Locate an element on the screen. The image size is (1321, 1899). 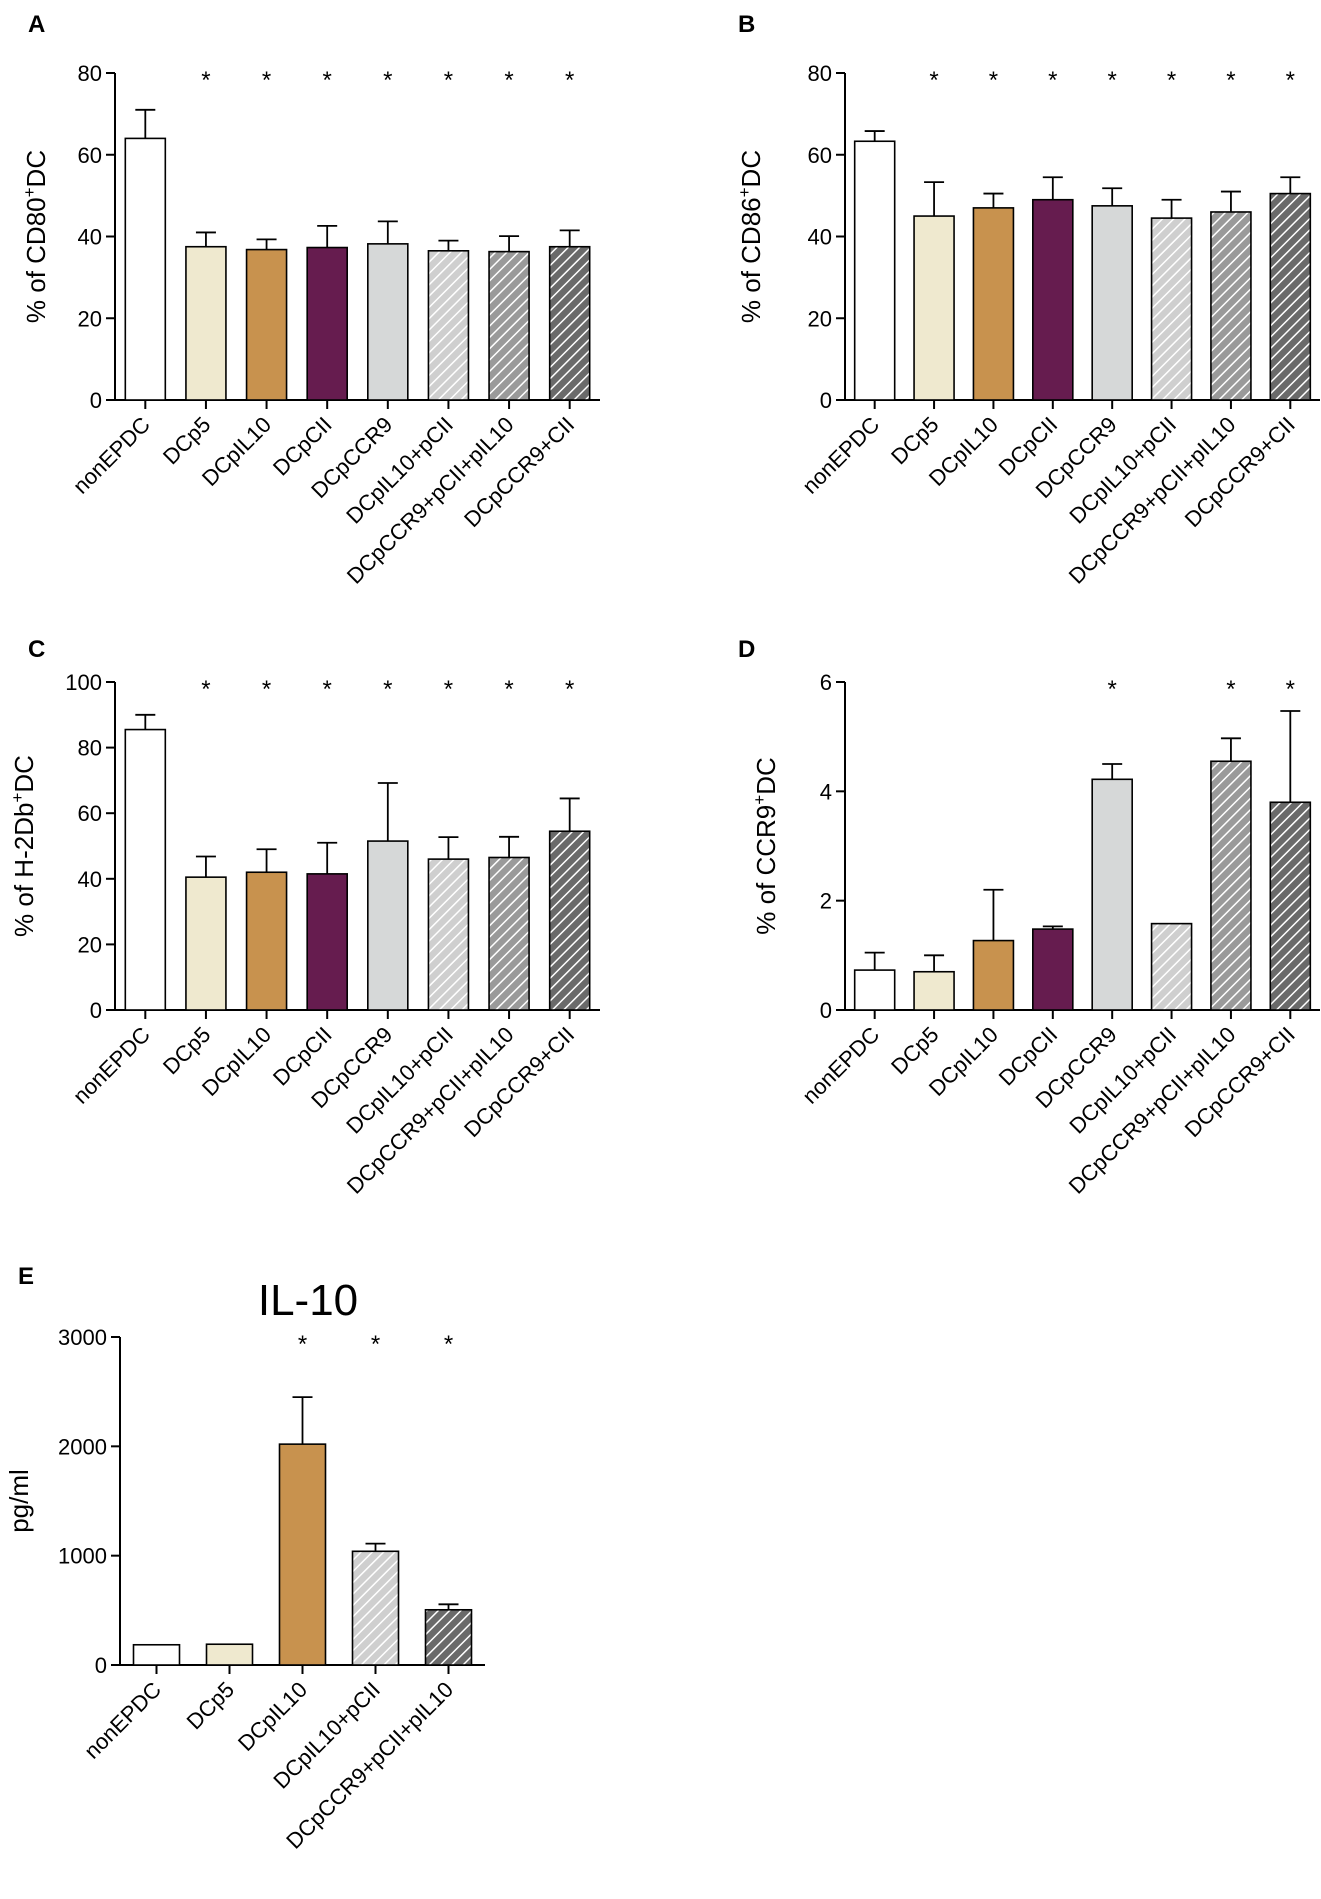
y-tick-label: 2000 is located at coordinates (82, 1446).